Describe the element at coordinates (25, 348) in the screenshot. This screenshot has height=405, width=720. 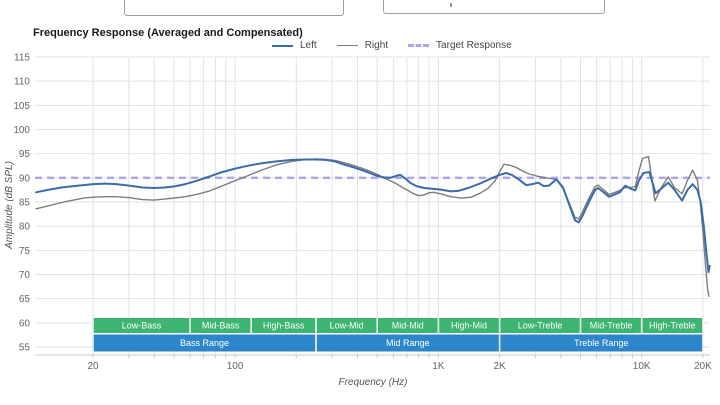
I see `y-tick-label: 55` at that location.